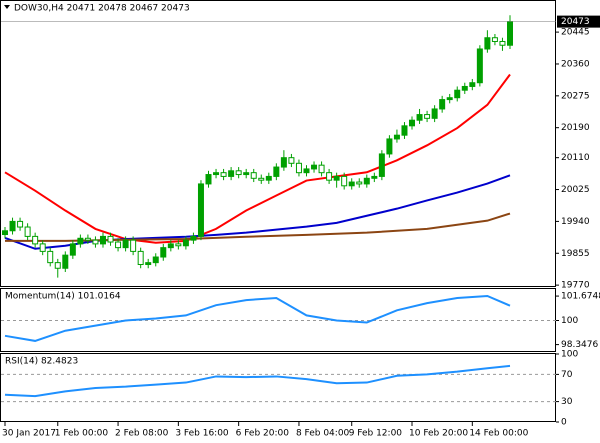 This screenshot has height=443, width=600. Describe the element at coordinates (102, 9) in the screenshot. I see `chart-title: DOW30,H4 20471 20478 20467 20473` at that location.